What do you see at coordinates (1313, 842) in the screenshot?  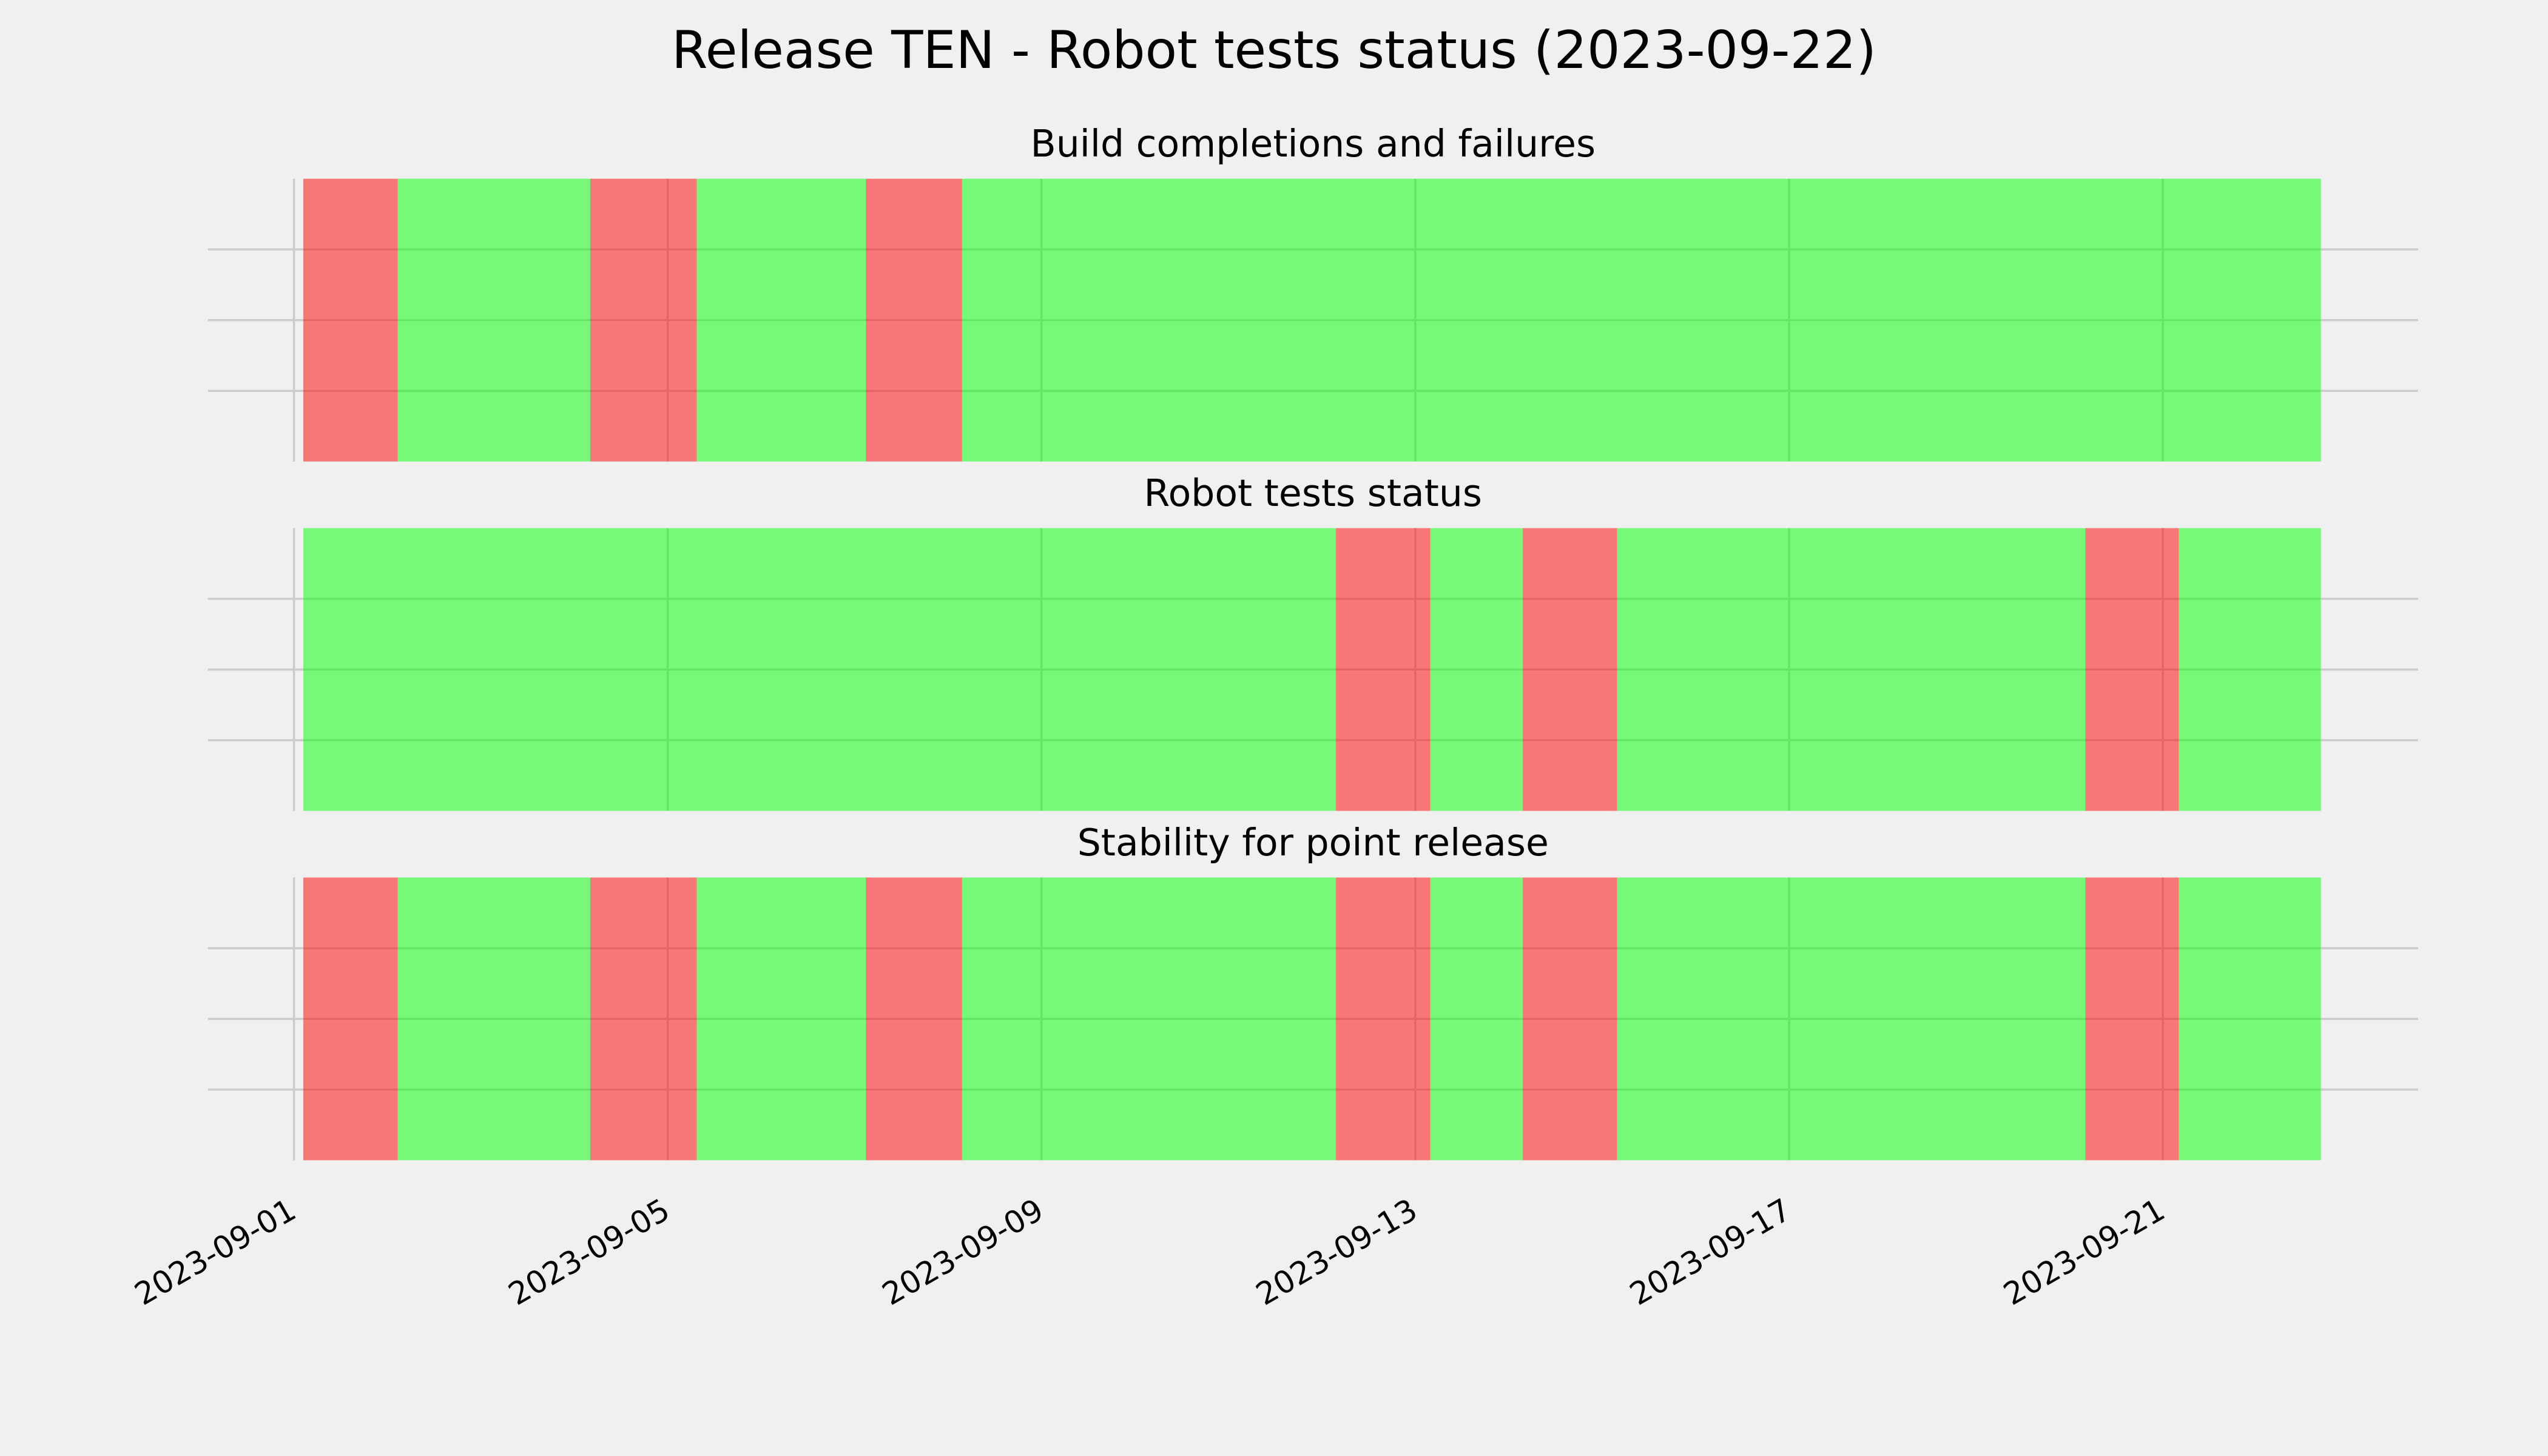 I see `panel-title: Stability for point release` at bounding box center [1313, 842].